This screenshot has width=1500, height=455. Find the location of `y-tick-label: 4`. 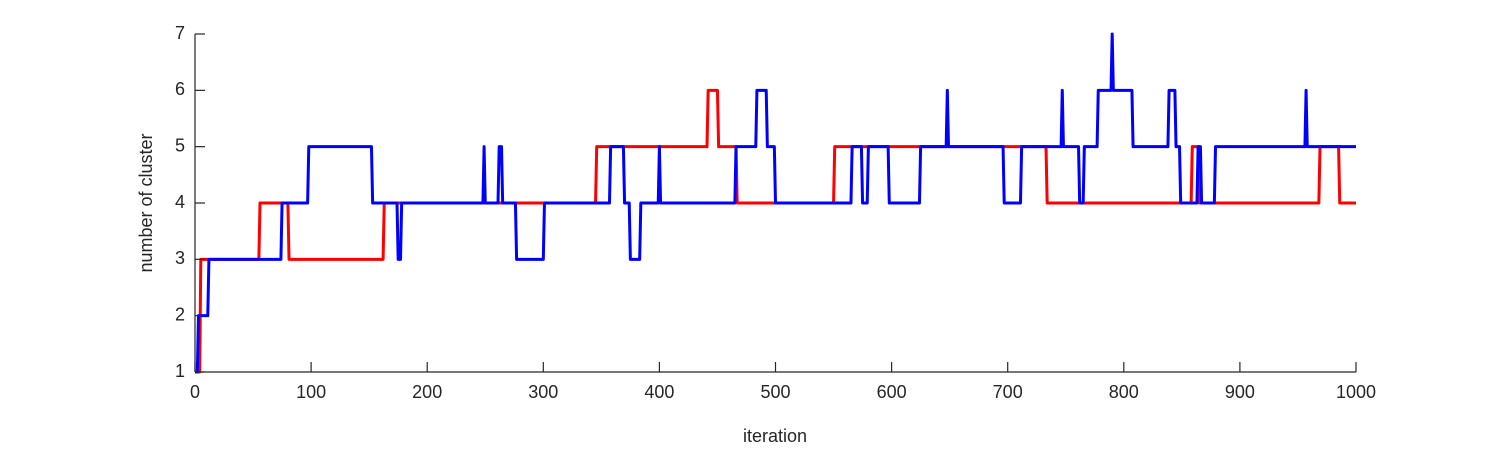

y-tick-label: 4 is located at coordinates (180, 202).